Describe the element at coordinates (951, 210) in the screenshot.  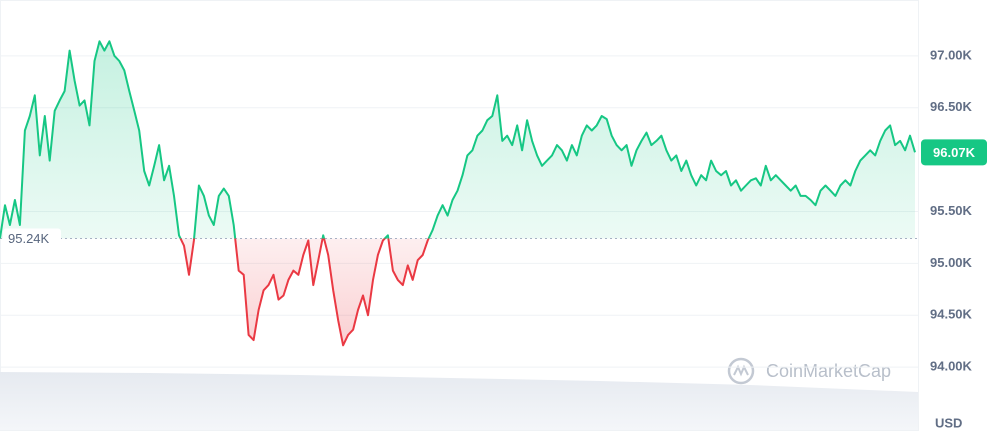
I see `y-tick-label: 95.50K` at that location.